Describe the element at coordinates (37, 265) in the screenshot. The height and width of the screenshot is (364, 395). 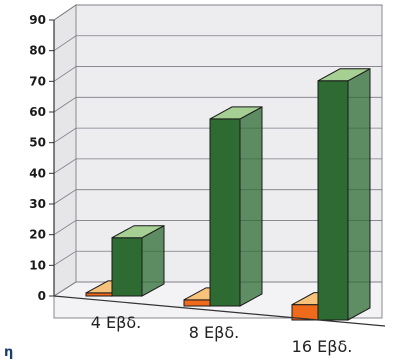
I see `y-tick-label: 10` at that location.